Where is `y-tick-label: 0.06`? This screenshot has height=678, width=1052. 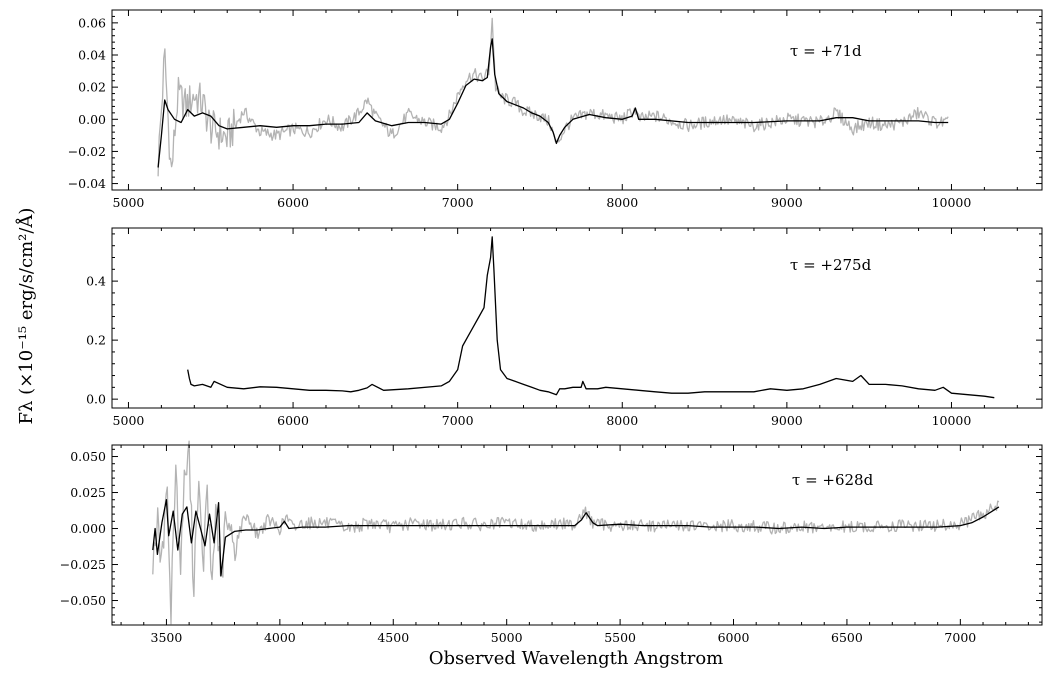 y-tick-label: 0.06 is located at coordinates (92, 22).